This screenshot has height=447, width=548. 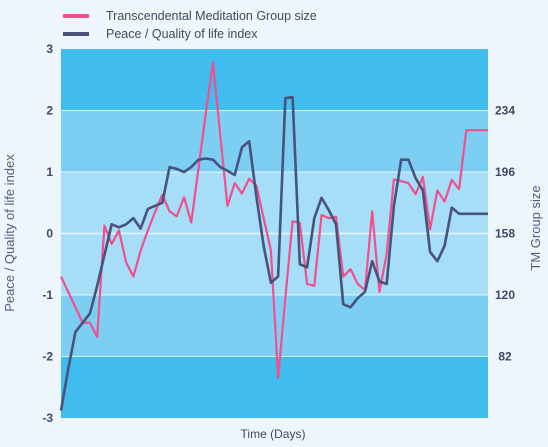 I want to click on y-tick-right: 120, so click(x=505, y=295).